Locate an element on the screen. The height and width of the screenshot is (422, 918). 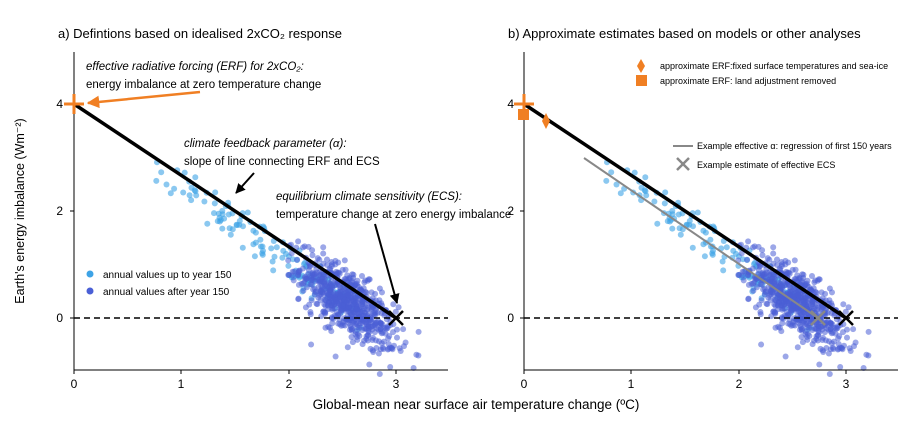
y-axis-label: Earth's energy imbalance (Wm⁻²) is located at coordinates (20, 210).